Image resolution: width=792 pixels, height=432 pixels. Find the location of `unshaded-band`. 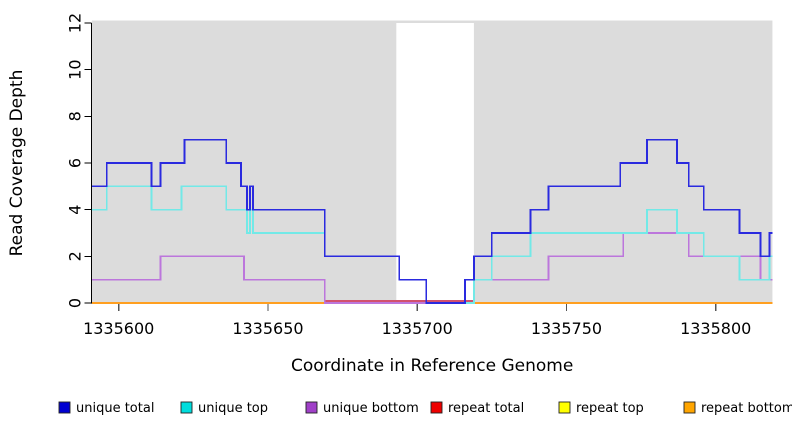

unshaded-band is located at coordinates (435, 163).